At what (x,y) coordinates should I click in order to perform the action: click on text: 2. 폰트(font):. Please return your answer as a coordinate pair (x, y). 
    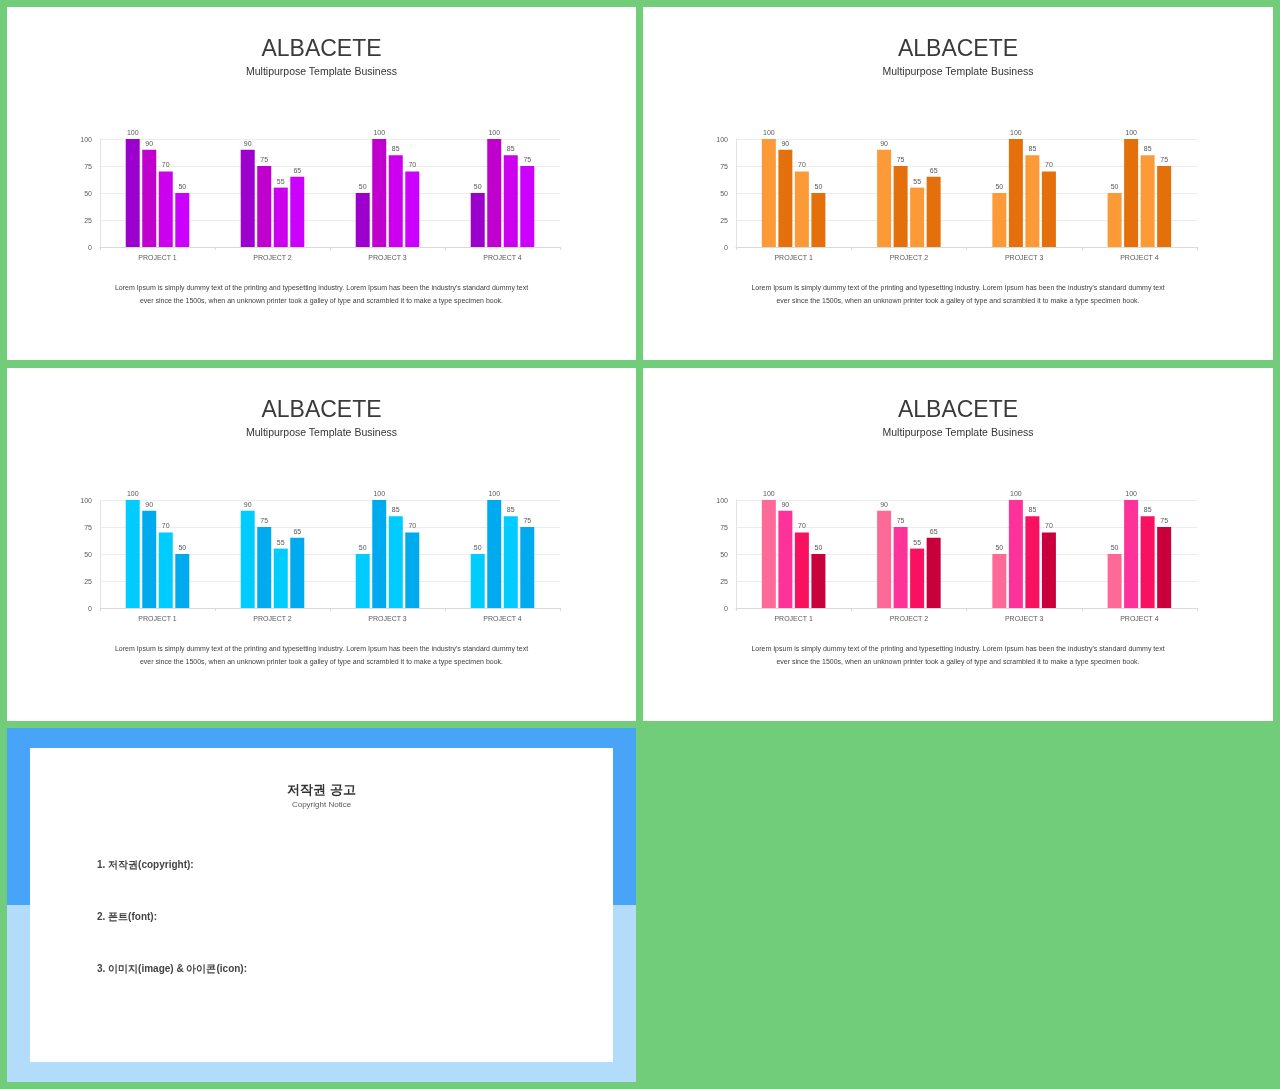
    Looking at the image, I should click on (127, 916).